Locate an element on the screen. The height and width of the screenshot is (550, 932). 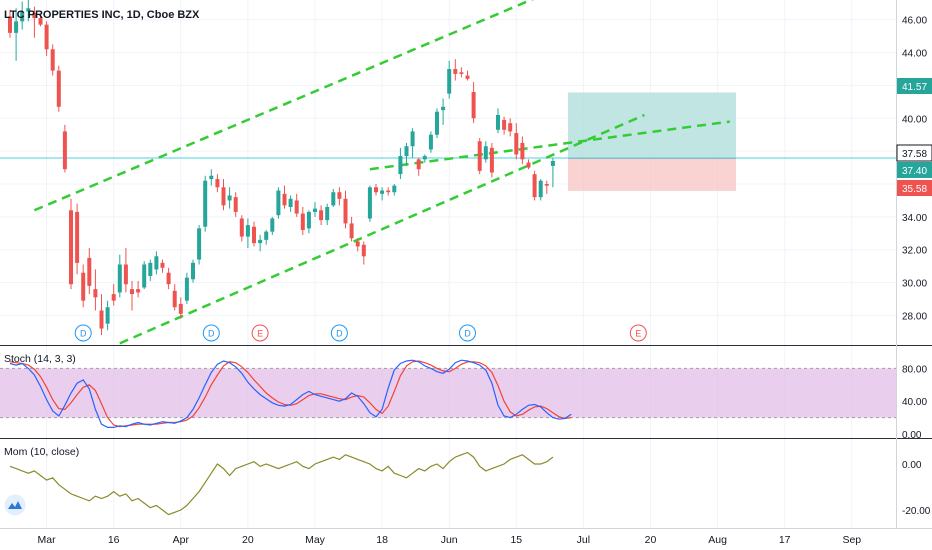
mom-axis-tick: -20.00 is located at coordinates (916, 511).